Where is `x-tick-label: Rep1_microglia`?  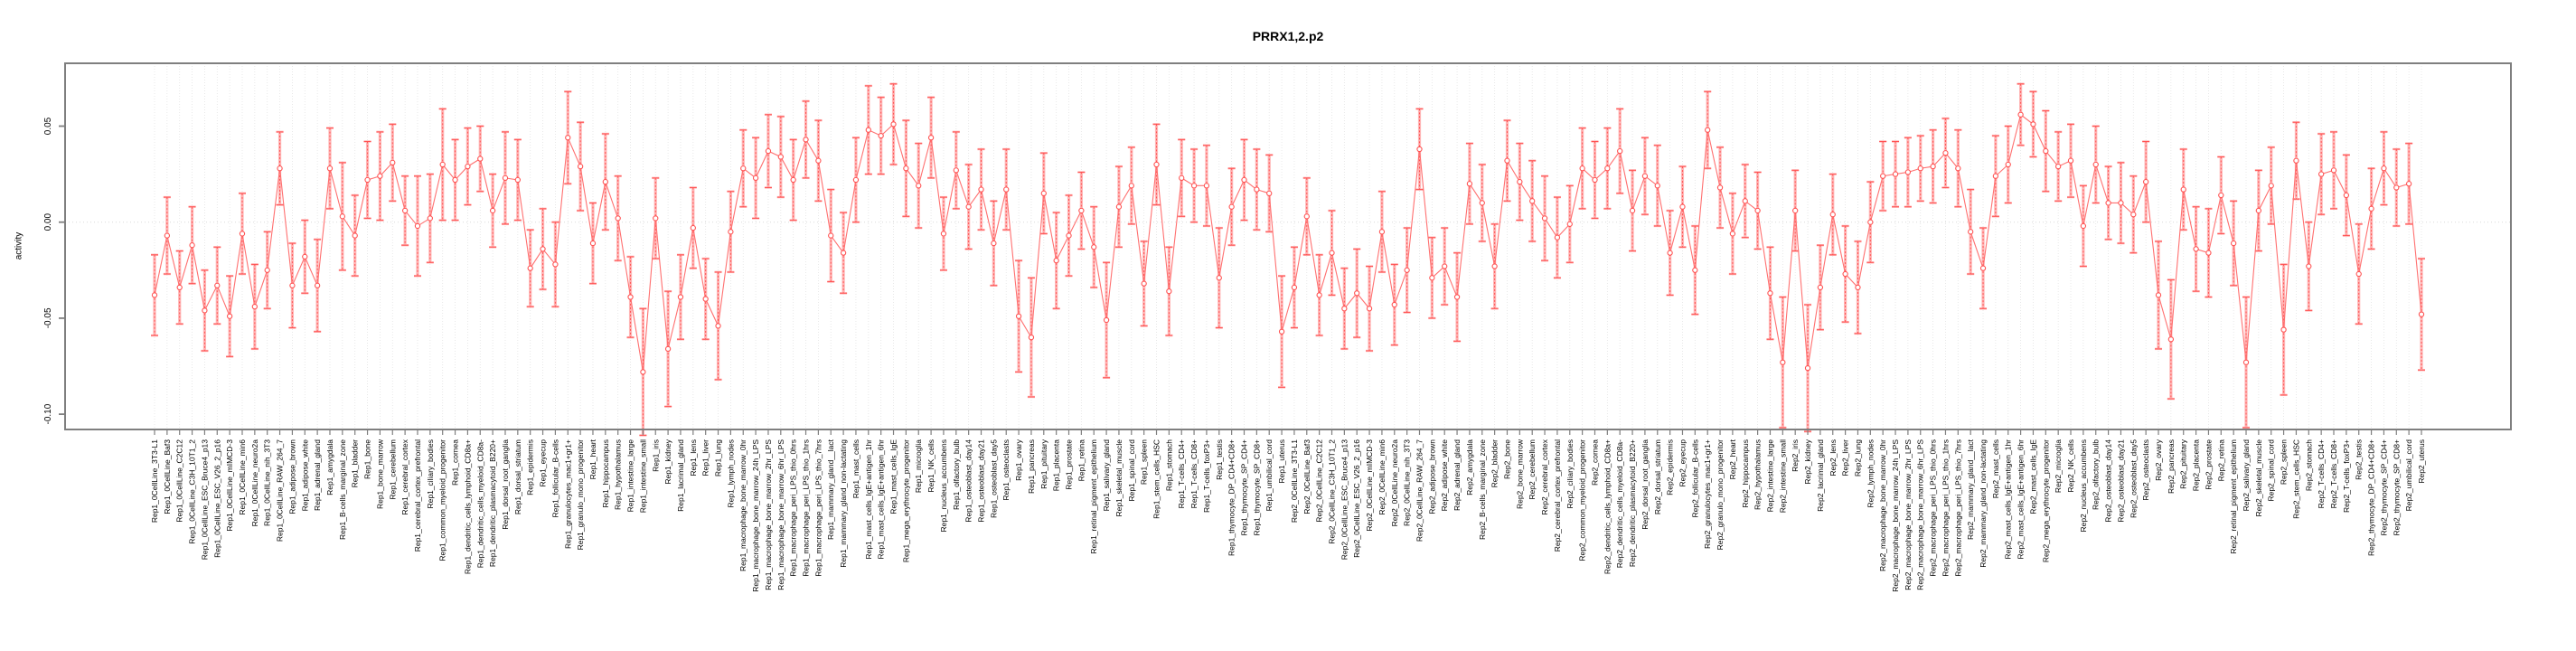
x-tick-label: Rep1_microglia is located at coordinates (919, 466).